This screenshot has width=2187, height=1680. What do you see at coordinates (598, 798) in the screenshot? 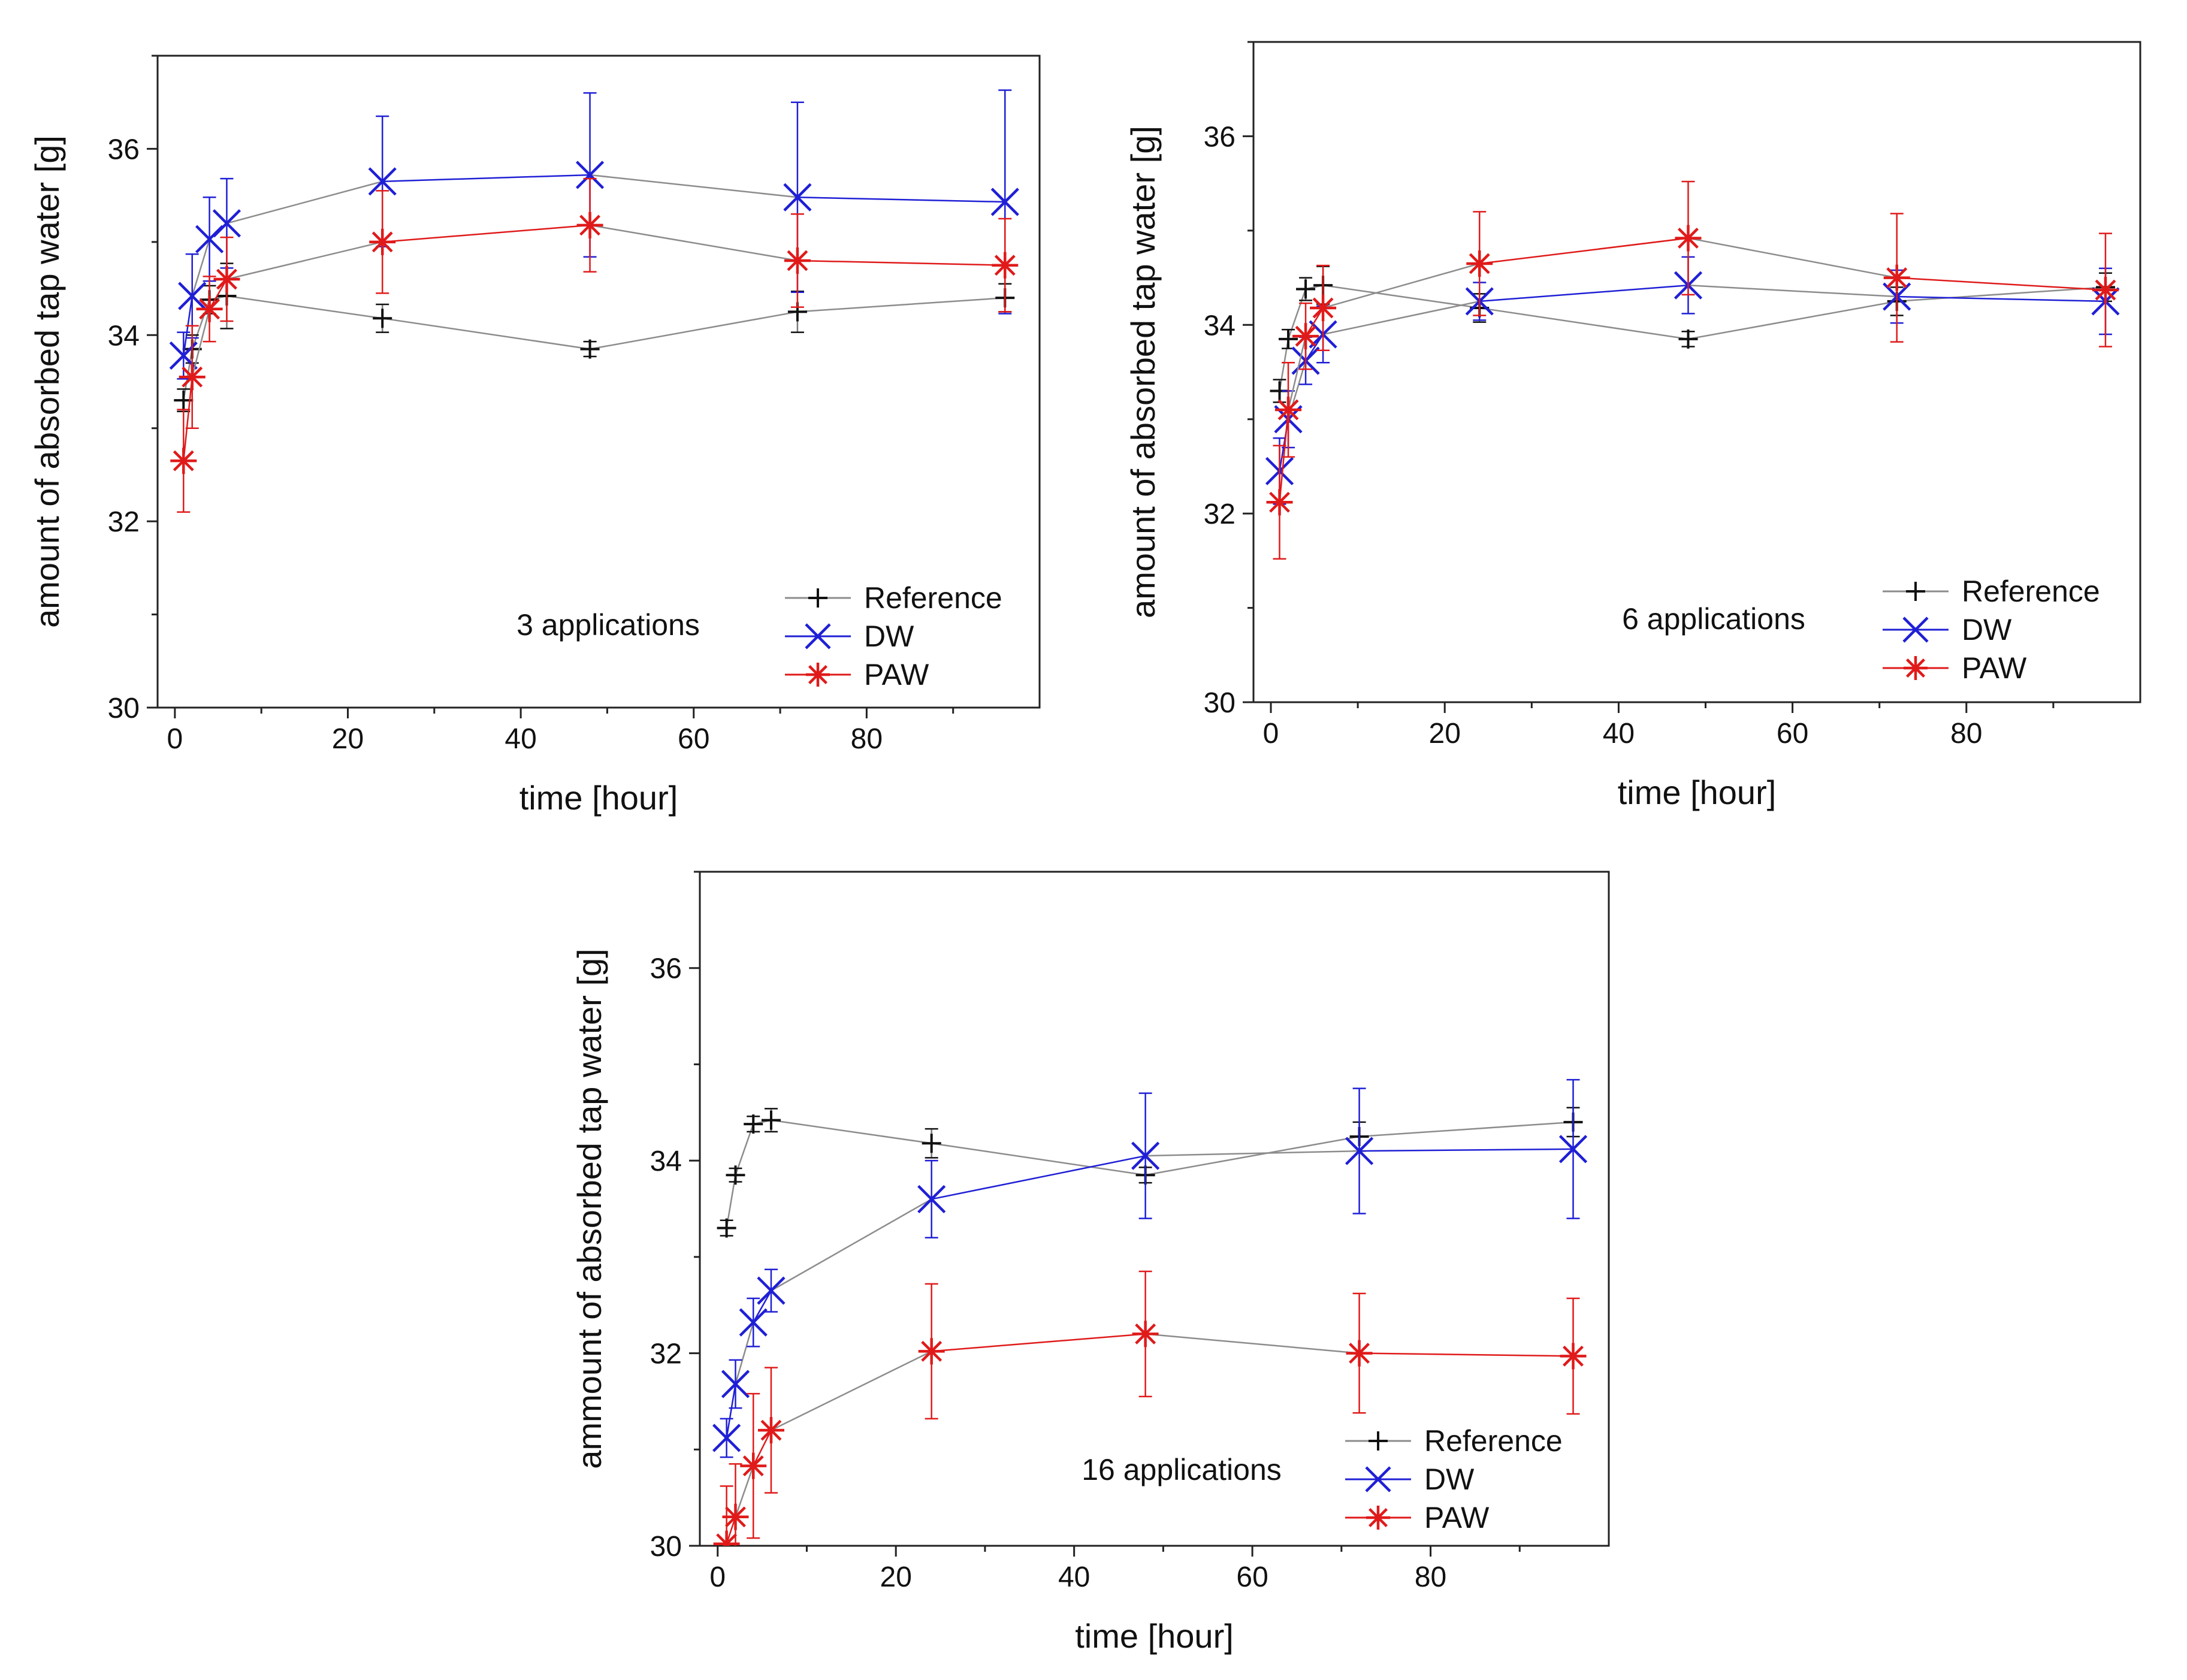
I see `x-axis-label: time [hour]` at bounding box center [598, 798].